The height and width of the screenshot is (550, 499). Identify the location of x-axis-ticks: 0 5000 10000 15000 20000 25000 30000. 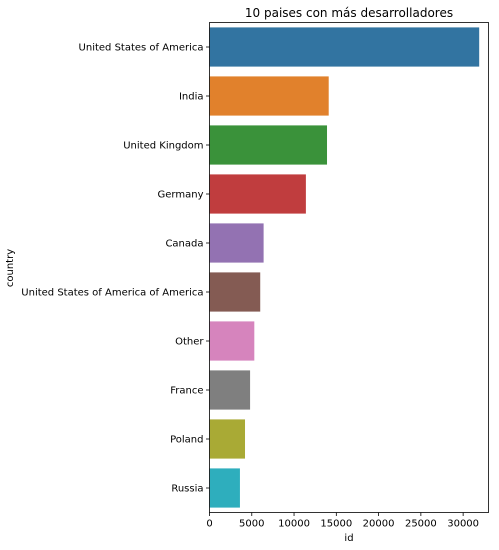
(342, 521).